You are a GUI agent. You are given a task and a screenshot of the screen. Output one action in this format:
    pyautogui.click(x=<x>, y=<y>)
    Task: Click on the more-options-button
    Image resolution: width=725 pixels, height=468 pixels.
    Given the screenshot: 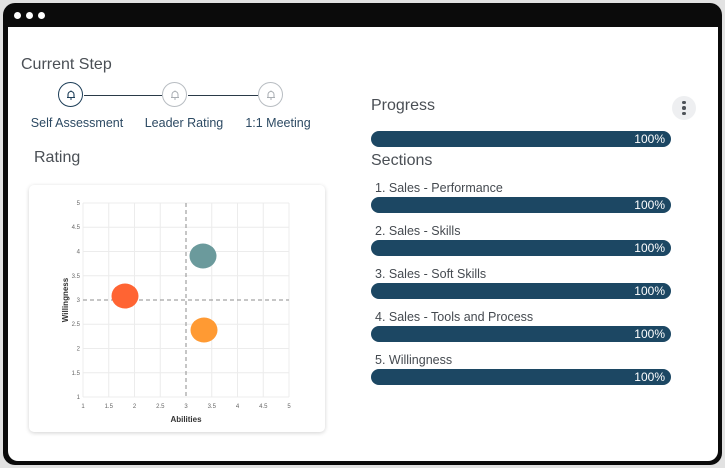 What is the action you would take?
    pyautogui.click(x=684, y=108)
    